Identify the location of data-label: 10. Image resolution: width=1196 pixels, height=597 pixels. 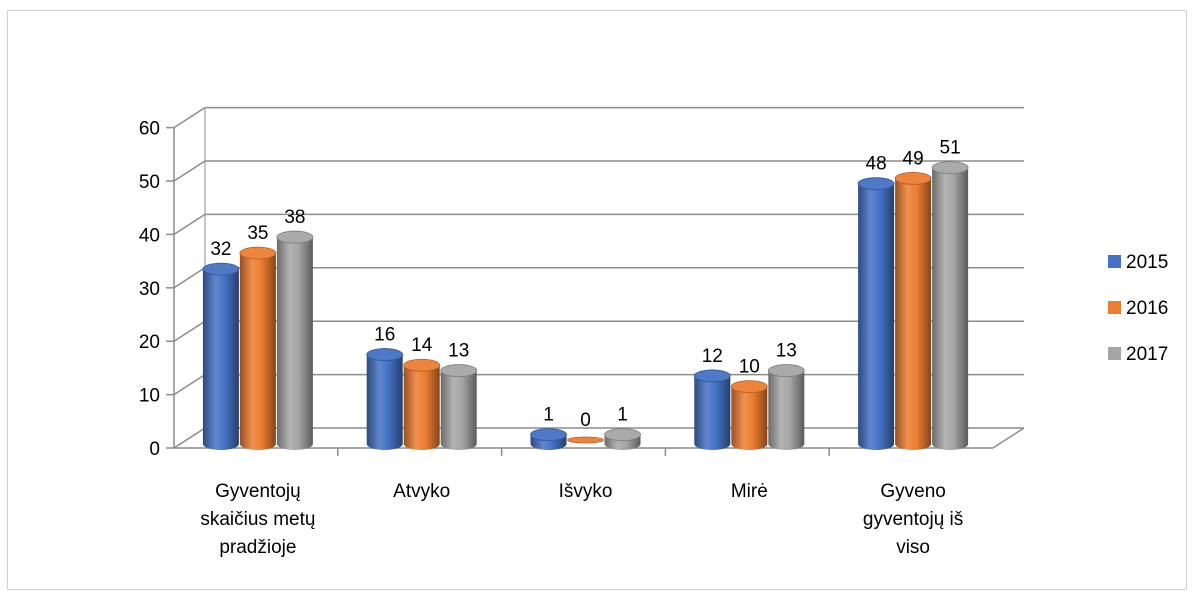
(749, 367).